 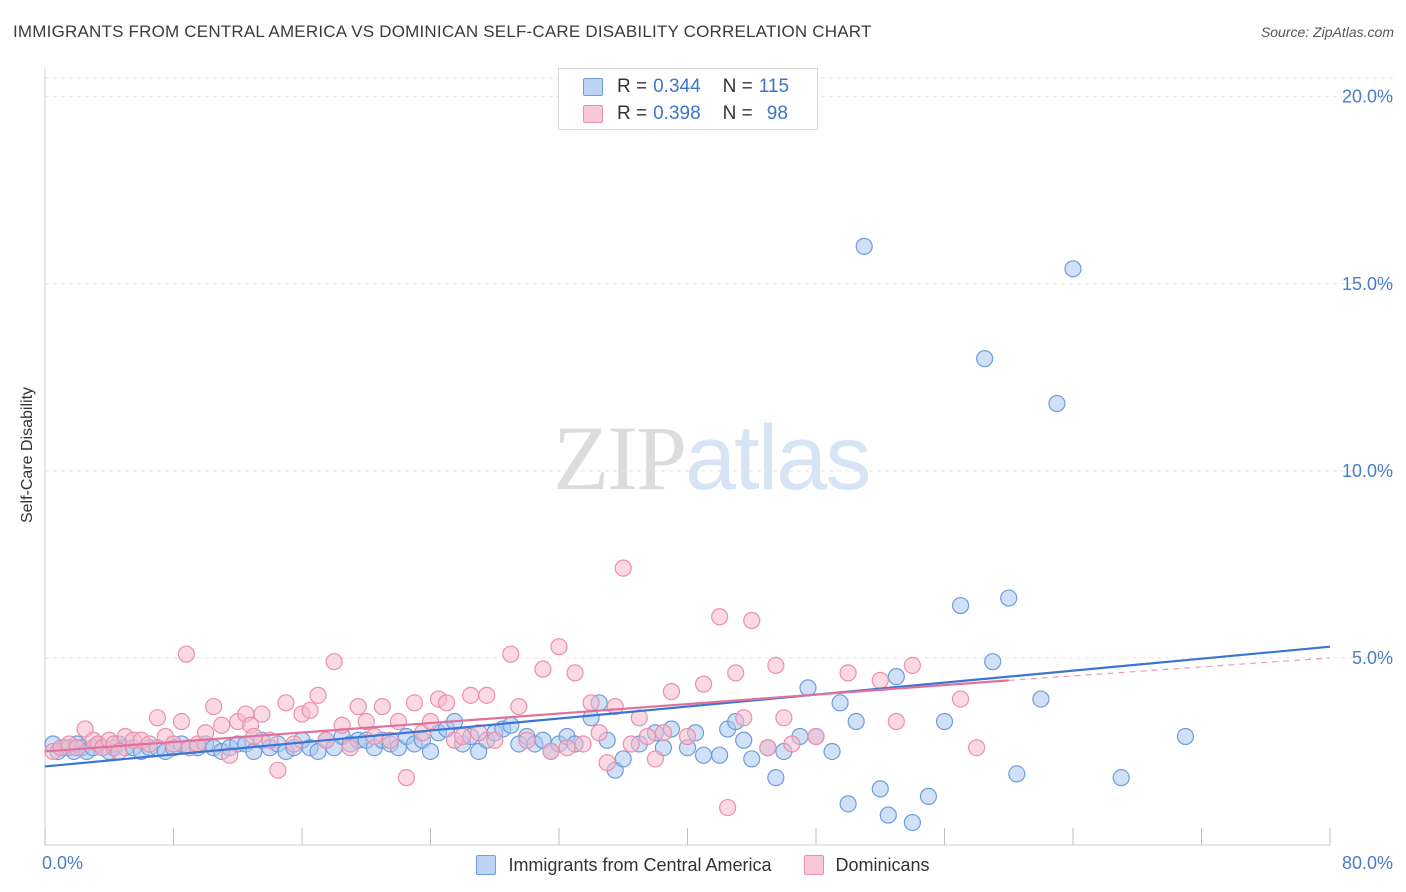 What do you see at coordinates (677, 113) in the screenshot?
I see `legend-r-value: 0.398` at bounding box center [677, 113].